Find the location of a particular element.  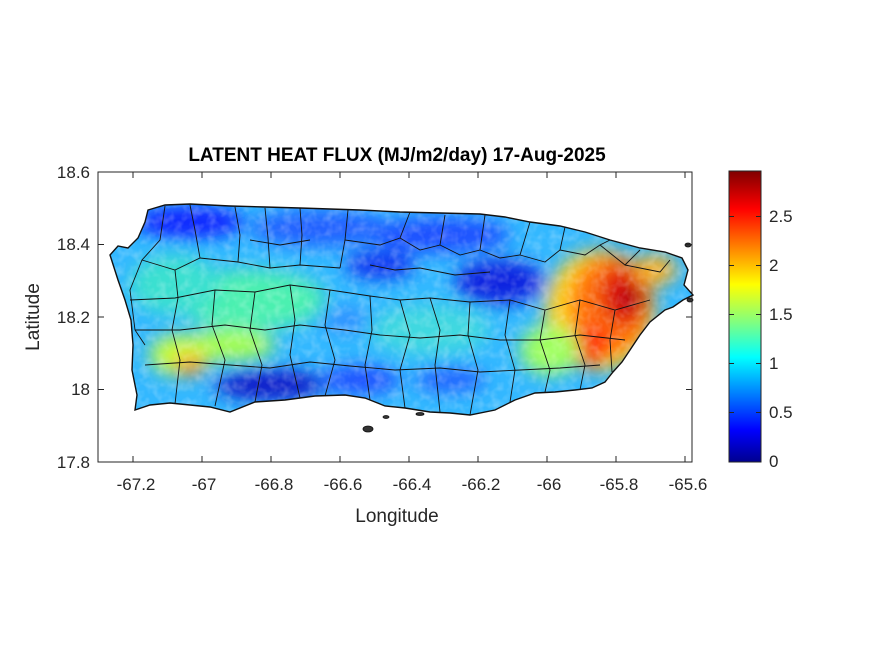

x-tick-label: -67.2 is located at coordinates (136, 484).